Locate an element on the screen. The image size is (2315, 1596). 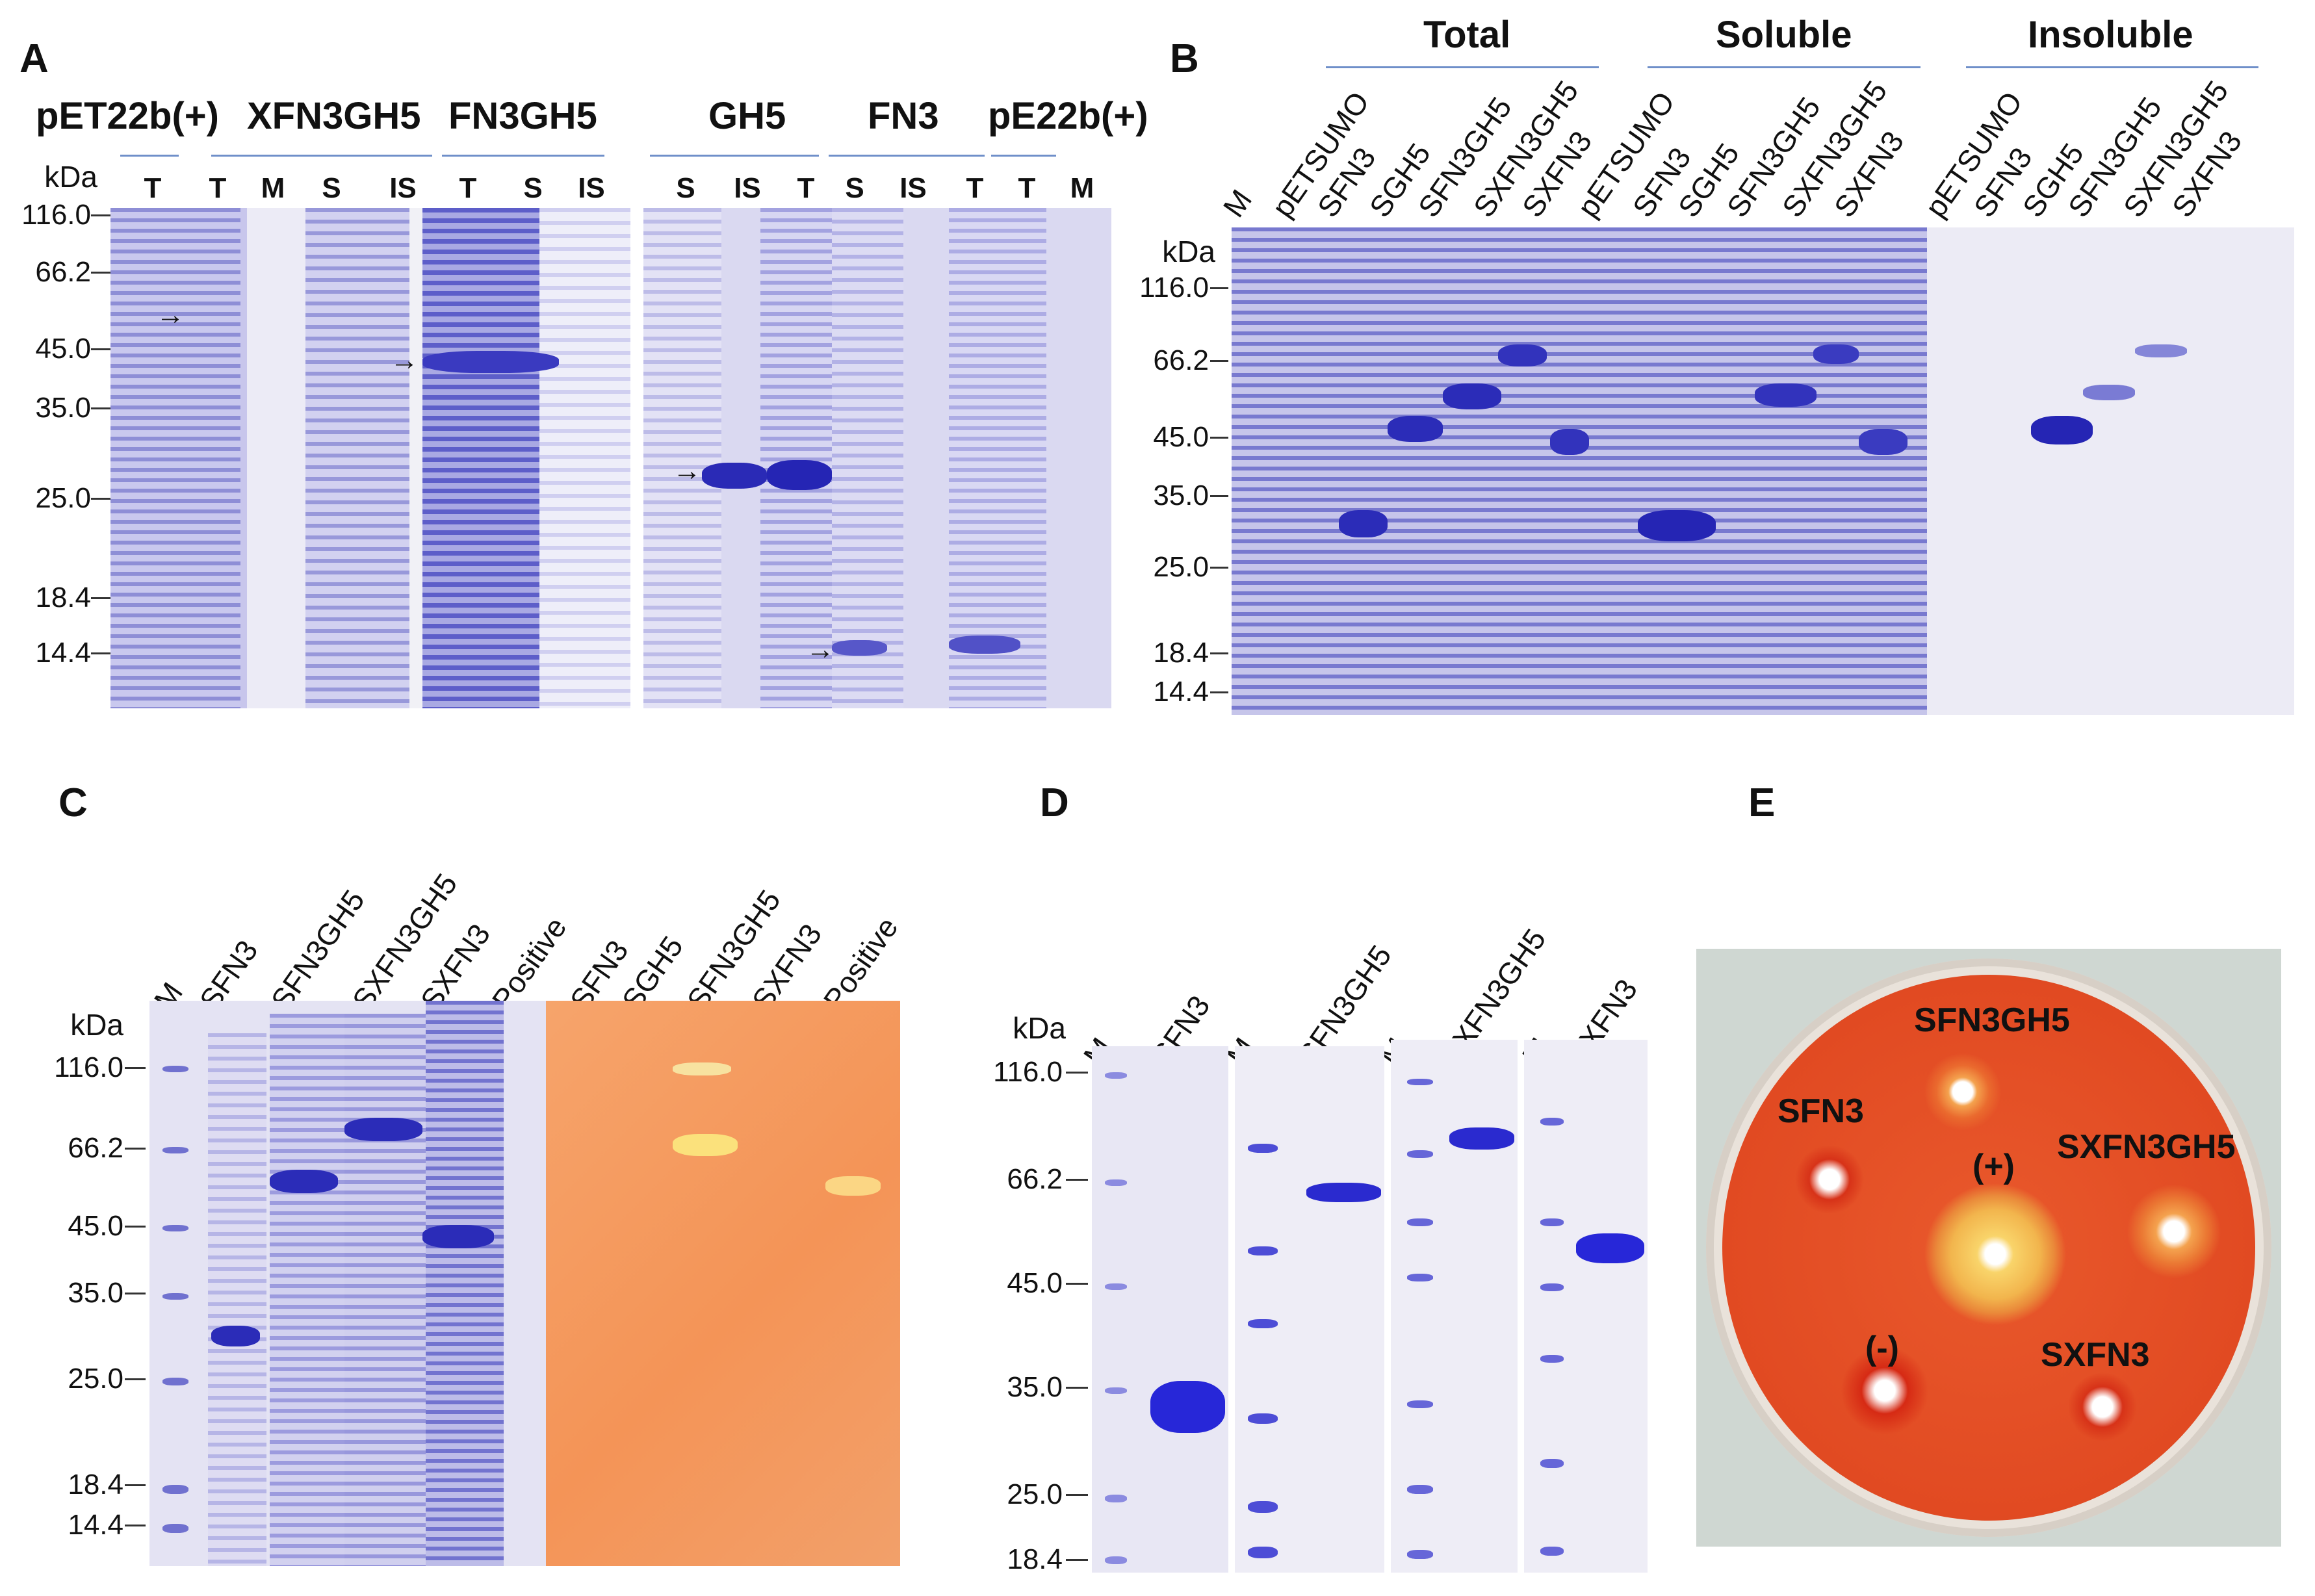
well-label: SFN3 is located at coordinates (1821, 1111).